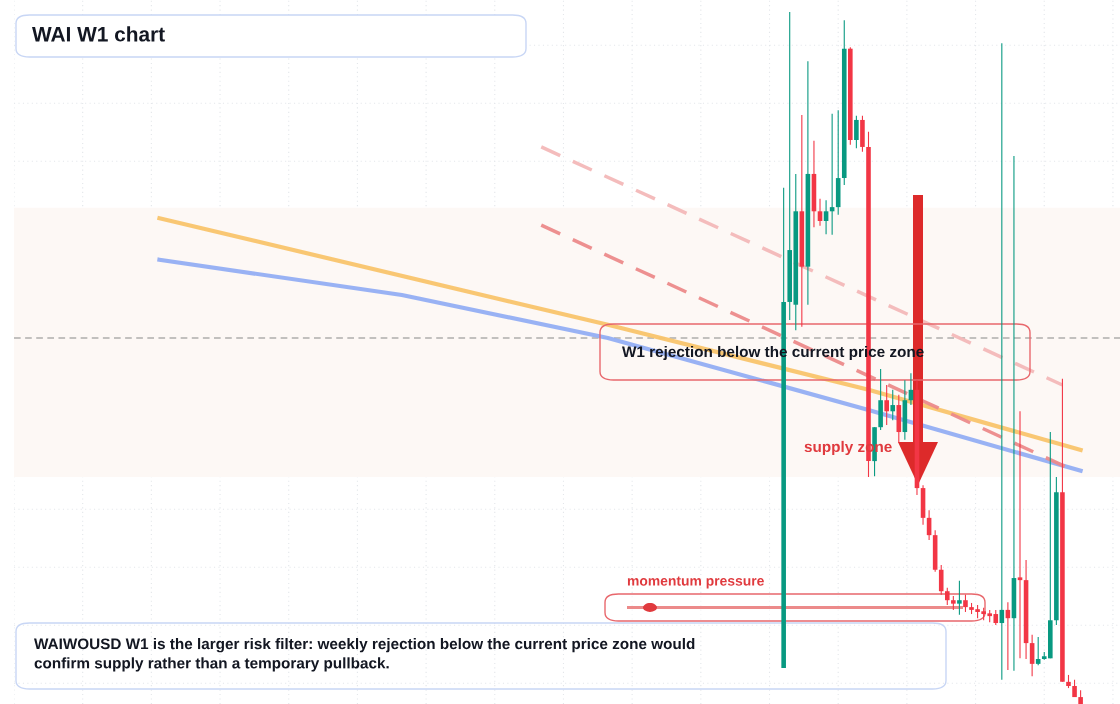  Describe the element at coordinates (98, 34) in the screenshot. I see `text: WAI W1 chart` at that location.